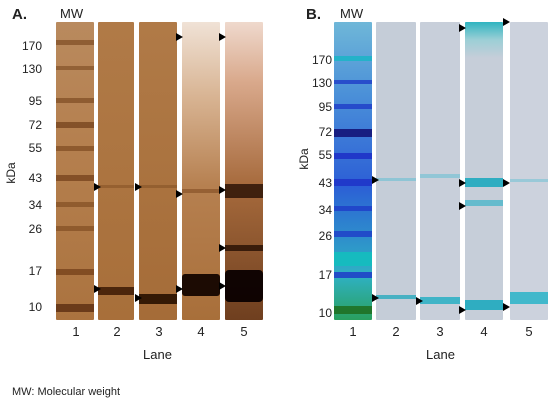 This screenshot has width=550, height=408. I want to click on panel-a-tick-17: 17, so click(35, 271).